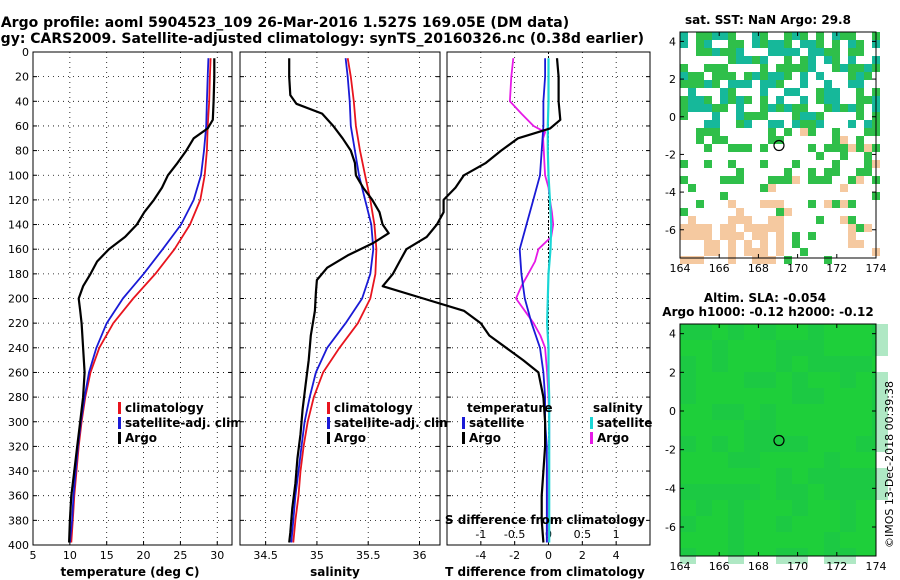  What do you see at coordinates (22, 77) in the screenshot?
I see `temperature-ytick-label: 20` at bounding box center [22, 77].